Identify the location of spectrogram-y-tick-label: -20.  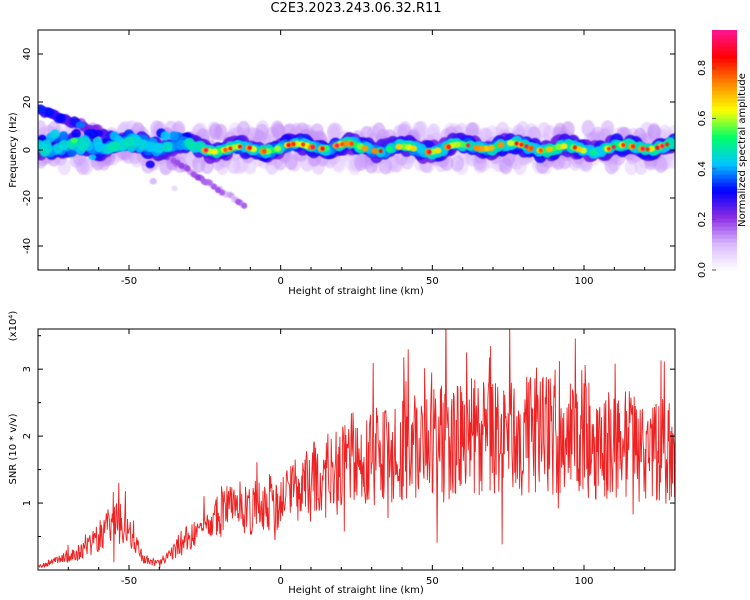
(27, 198).